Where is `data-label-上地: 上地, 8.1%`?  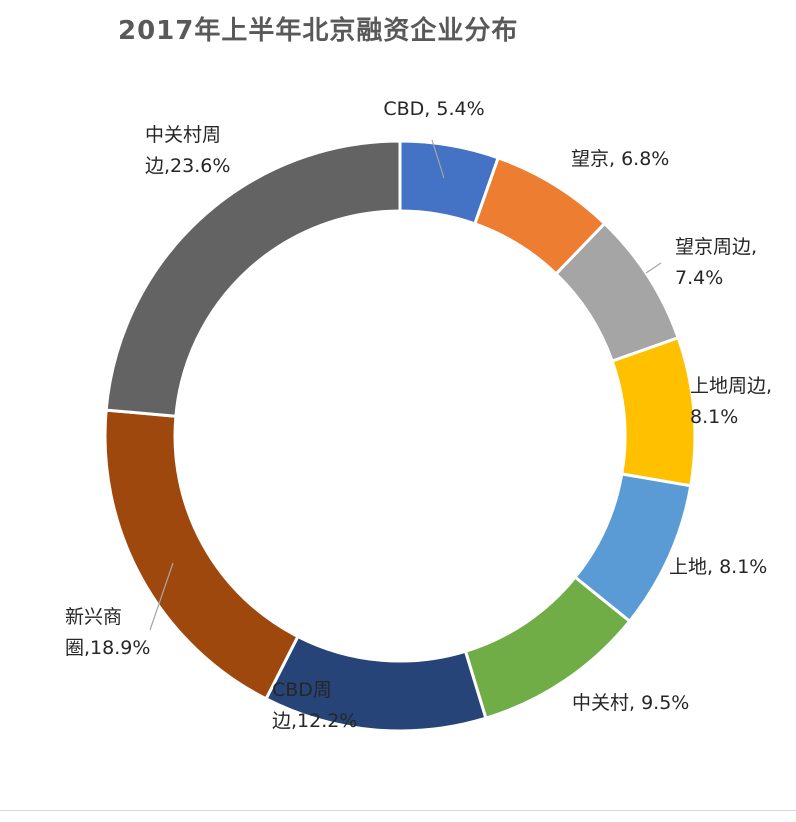
data-label-上地: 上地, 8.1% is located at coordinates (718, 567).